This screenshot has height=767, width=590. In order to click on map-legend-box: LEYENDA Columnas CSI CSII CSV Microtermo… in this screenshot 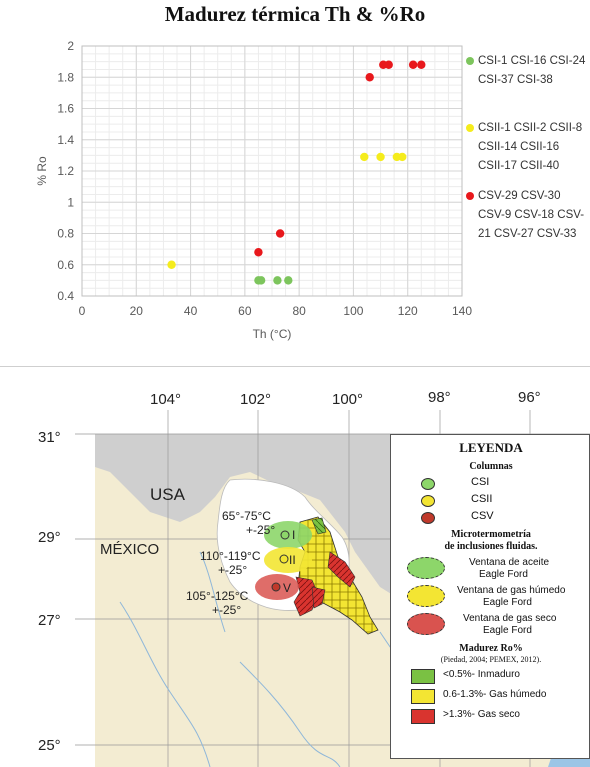, I will do `click(490, 596)`.